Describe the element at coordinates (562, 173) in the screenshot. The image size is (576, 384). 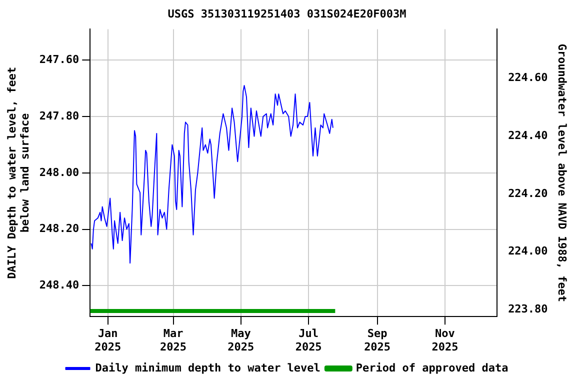
I see `y2-axis-title: Groundwater level above NAVD 1988, feet` at that location.